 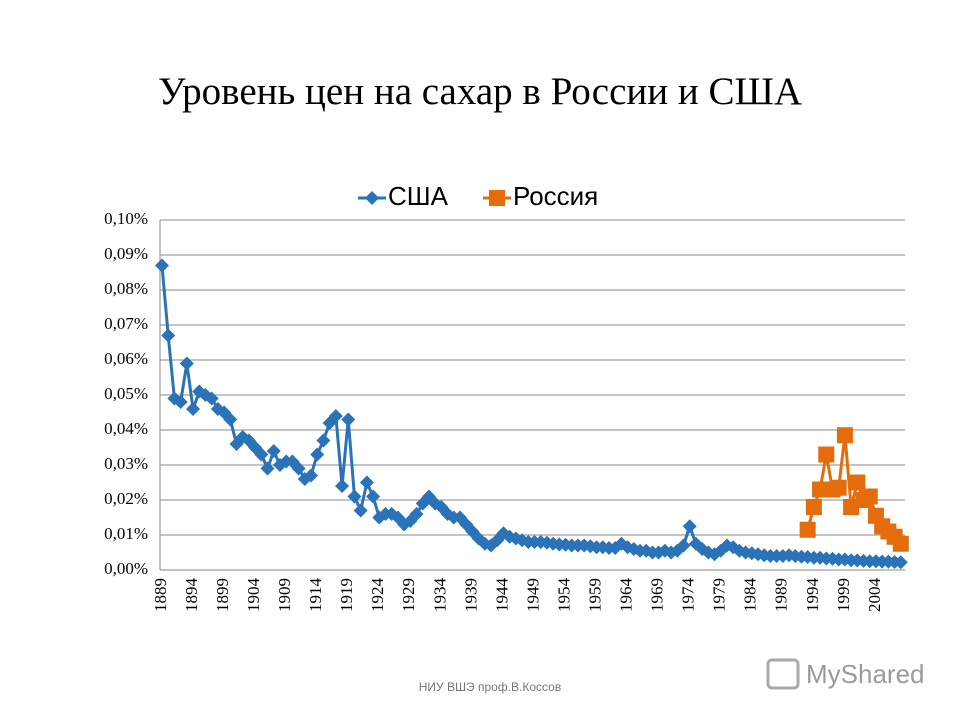 I want to click on x-tick-label: 1924, so click(x=377, y=595).